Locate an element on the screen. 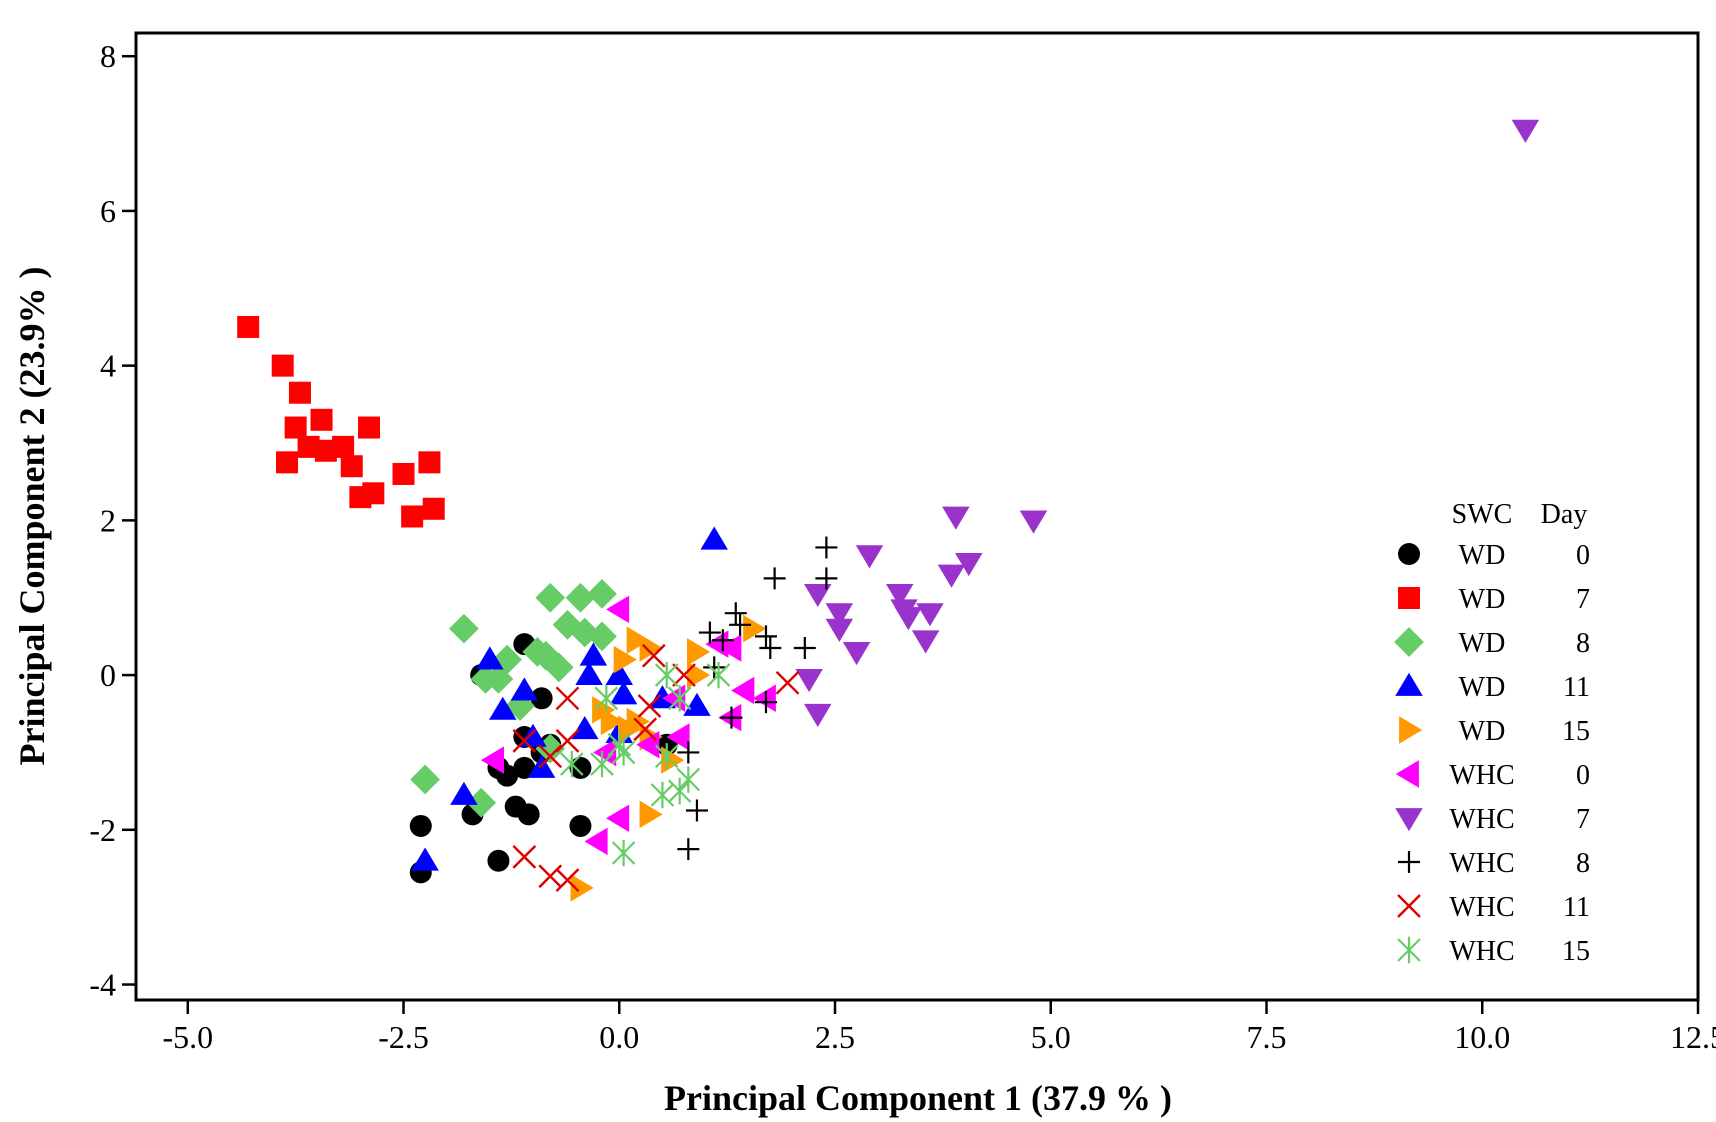 Image resolution: width=1716 pixels, height=1122 pixels. legend-entry: WD 7 is located at coordinates (1494, 599).